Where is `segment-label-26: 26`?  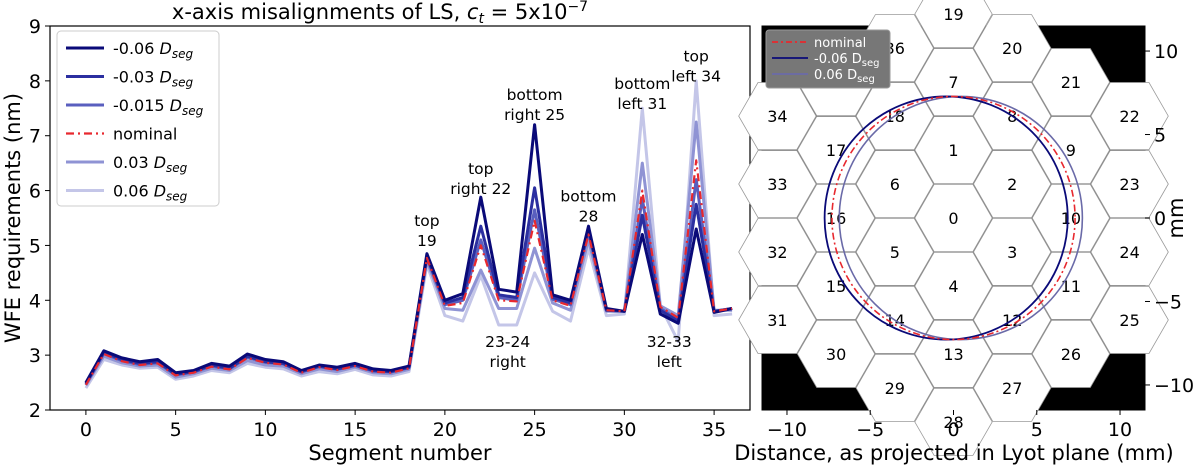
segment-label-26: 26 is located at coordinates (1071, 354).